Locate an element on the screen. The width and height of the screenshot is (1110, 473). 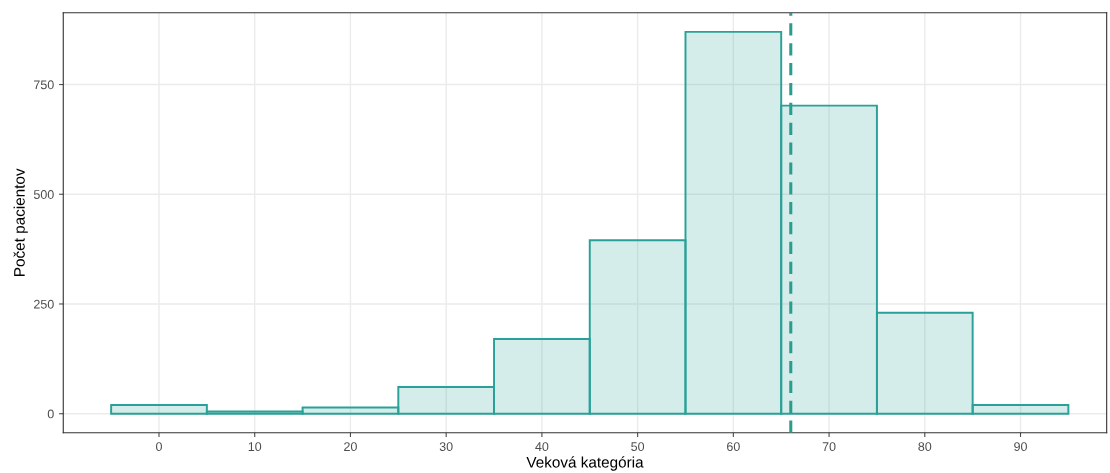
y-tick-label: 250 is located at coordinates (44, 304).